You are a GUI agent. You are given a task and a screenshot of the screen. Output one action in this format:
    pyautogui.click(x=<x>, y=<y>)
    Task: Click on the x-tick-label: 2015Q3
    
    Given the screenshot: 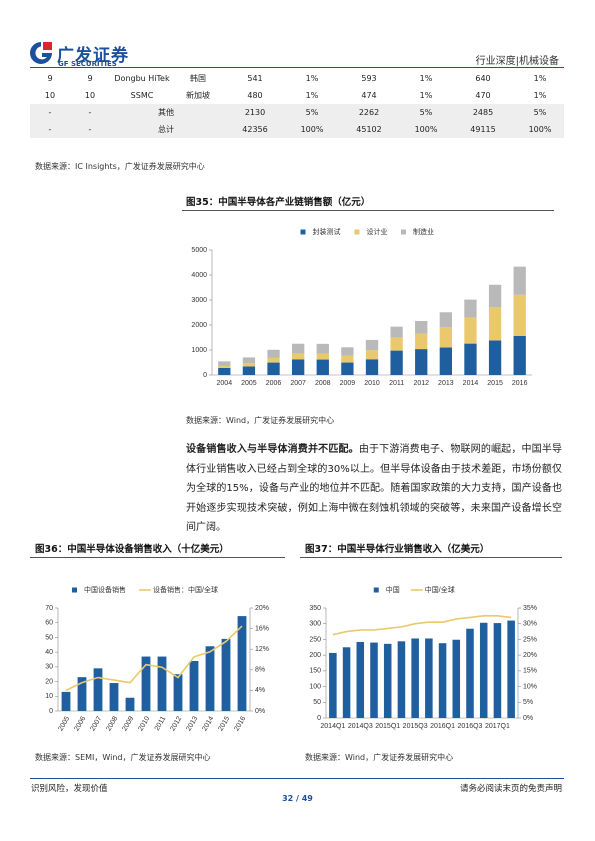 What is the action you would take?
    pyautogui.click(x=415, y=726)
    